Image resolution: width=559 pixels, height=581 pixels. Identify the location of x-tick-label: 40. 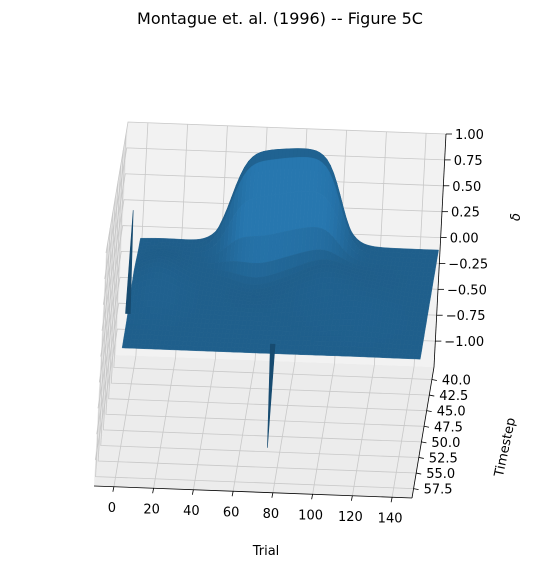
(191, 511).